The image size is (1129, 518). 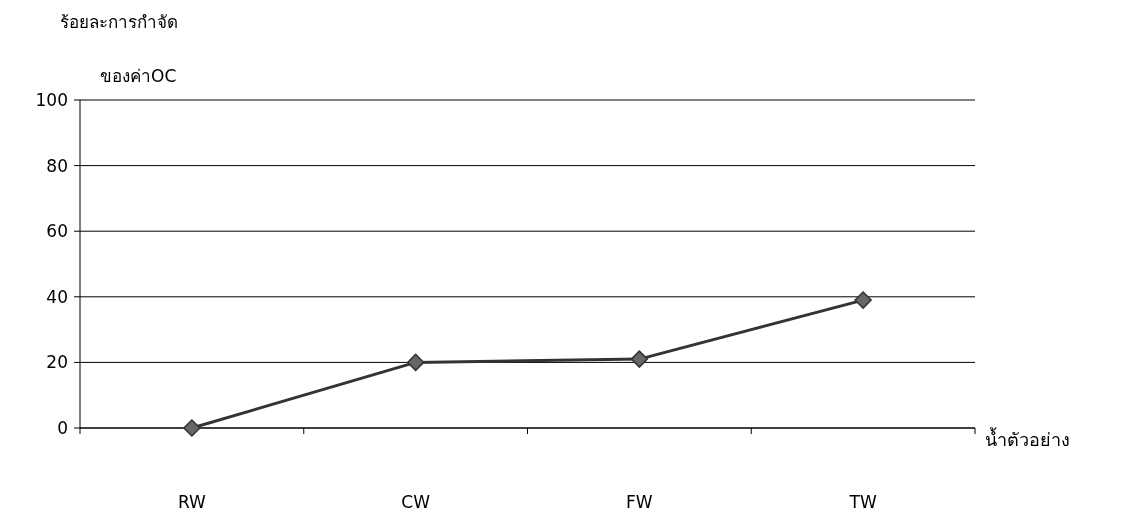 What do you see at coordinates (119, 22) in the screenshot?
I see `chart-title: ร้อยละการกำจัด` at bounding box center [119, 22].